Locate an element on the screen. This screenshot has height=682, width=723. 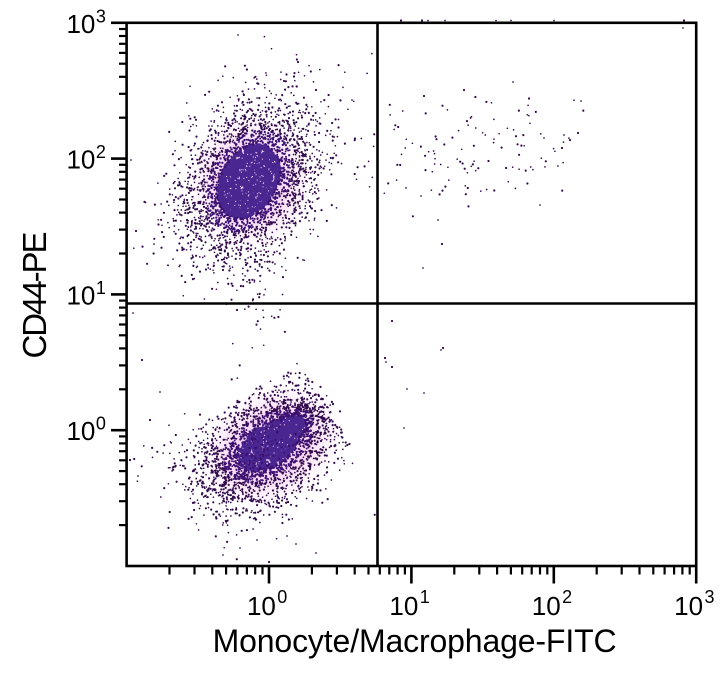
svg-text: Monocyte/Macrophage-FITC is located at coordinates (415, 641).